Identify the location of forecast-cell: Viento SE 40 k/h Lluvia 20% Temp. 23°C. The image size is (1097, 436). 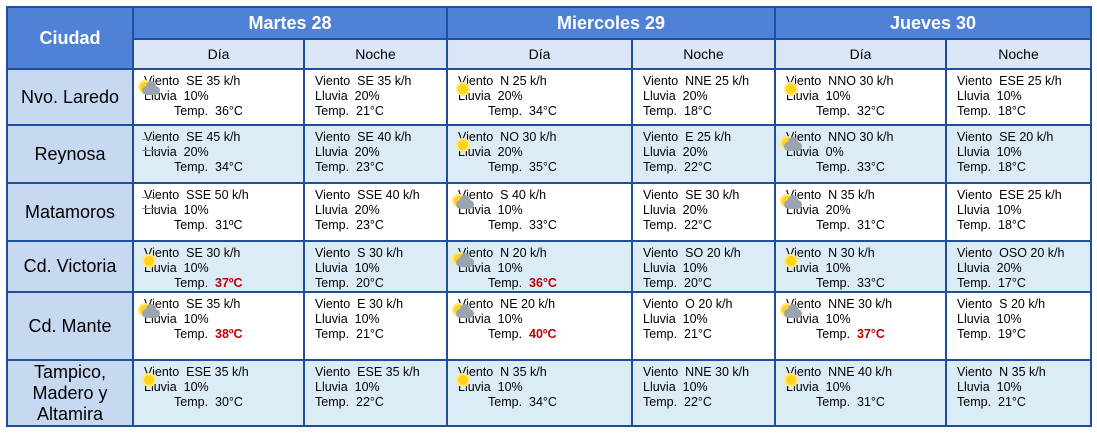
(375, 154).